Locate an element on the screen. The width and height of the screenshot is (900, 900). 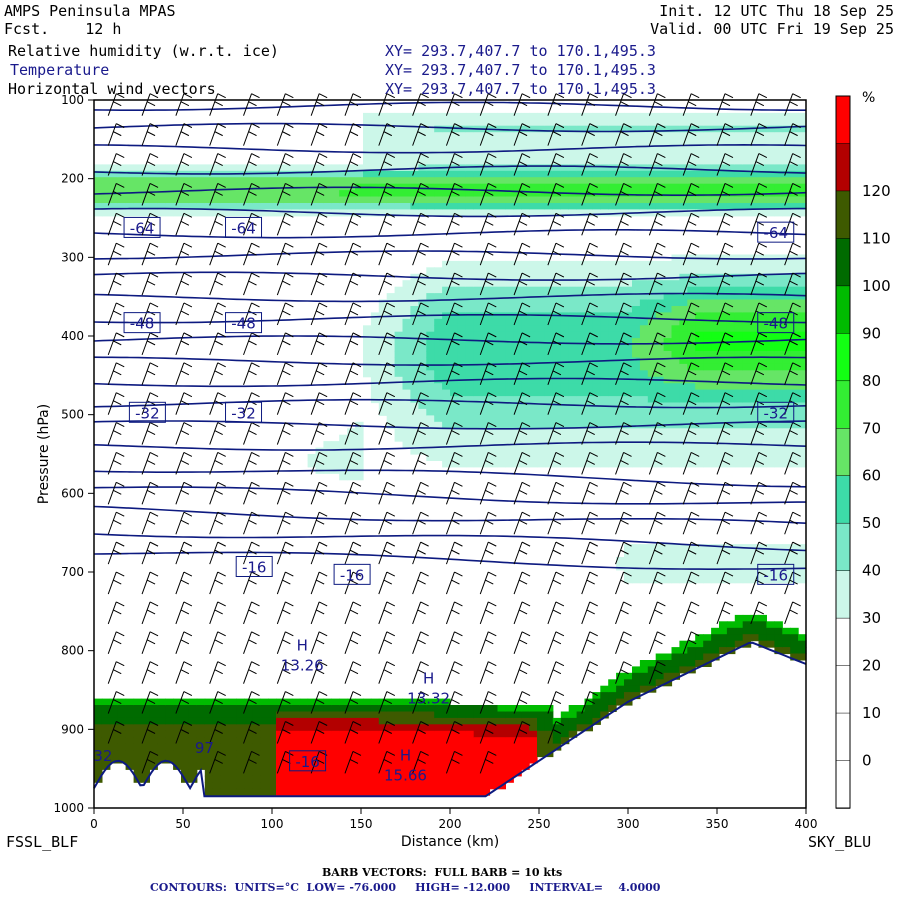
x-tick-label: 200 is located at coordinates (450, 824).